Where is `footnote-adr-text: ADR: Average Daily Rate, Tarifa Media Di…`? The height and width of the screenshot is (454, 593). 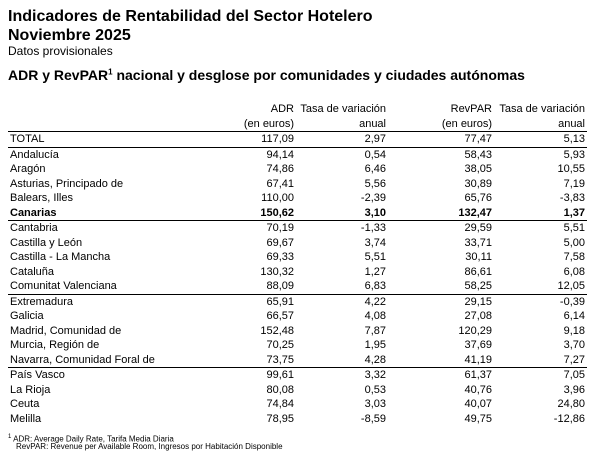 footnote-adr-text: ADR: Average Daily Rate, Tarifa Media Di… is located at coordinates (93, 439).